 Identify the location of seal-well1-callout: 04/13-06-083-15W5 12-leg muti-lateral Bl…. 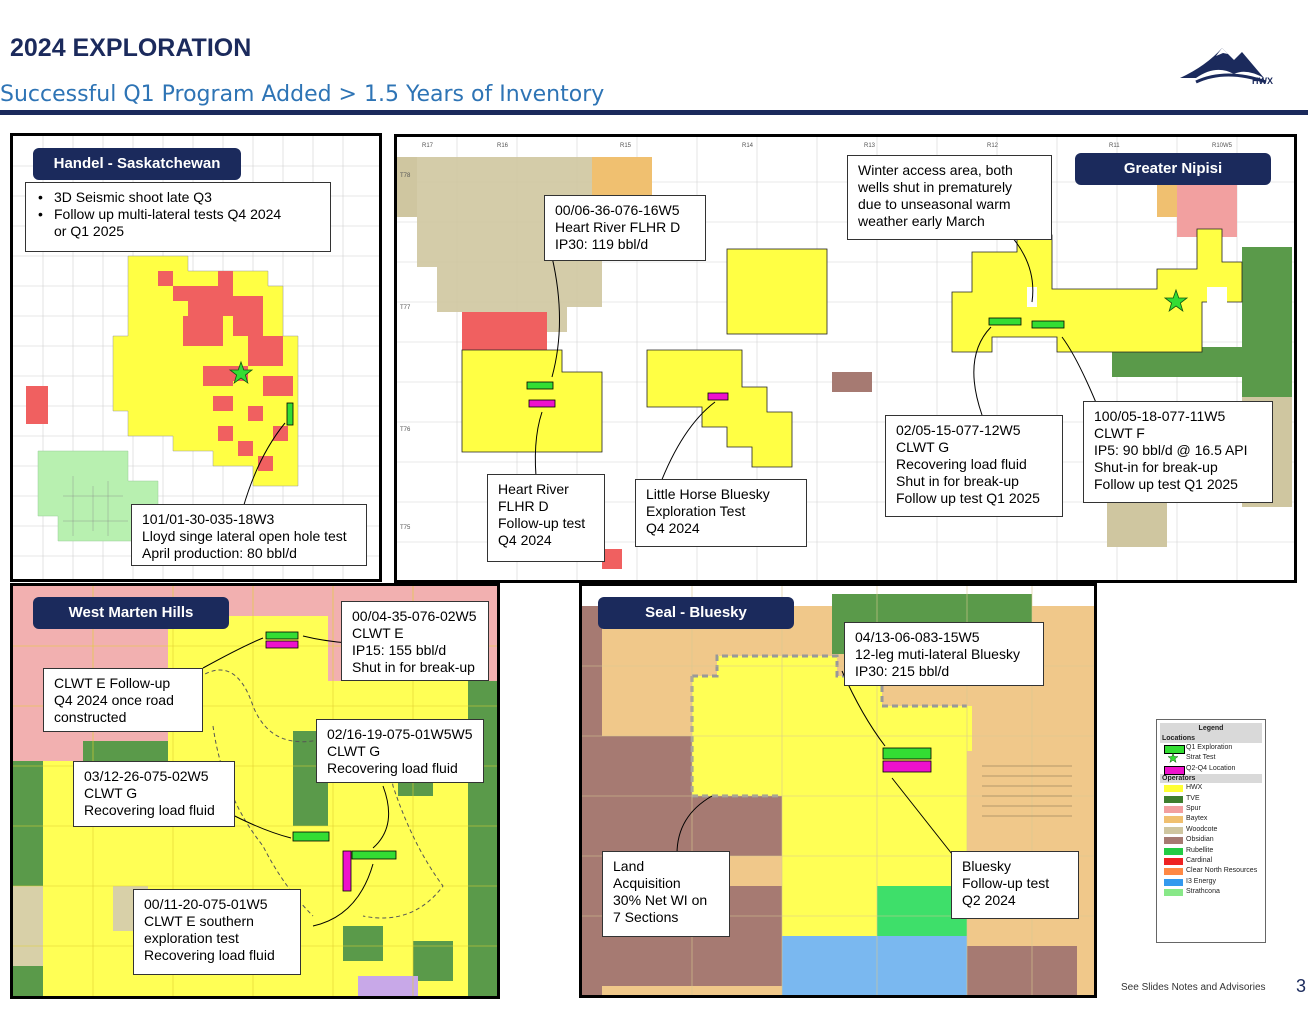
(944, 654).